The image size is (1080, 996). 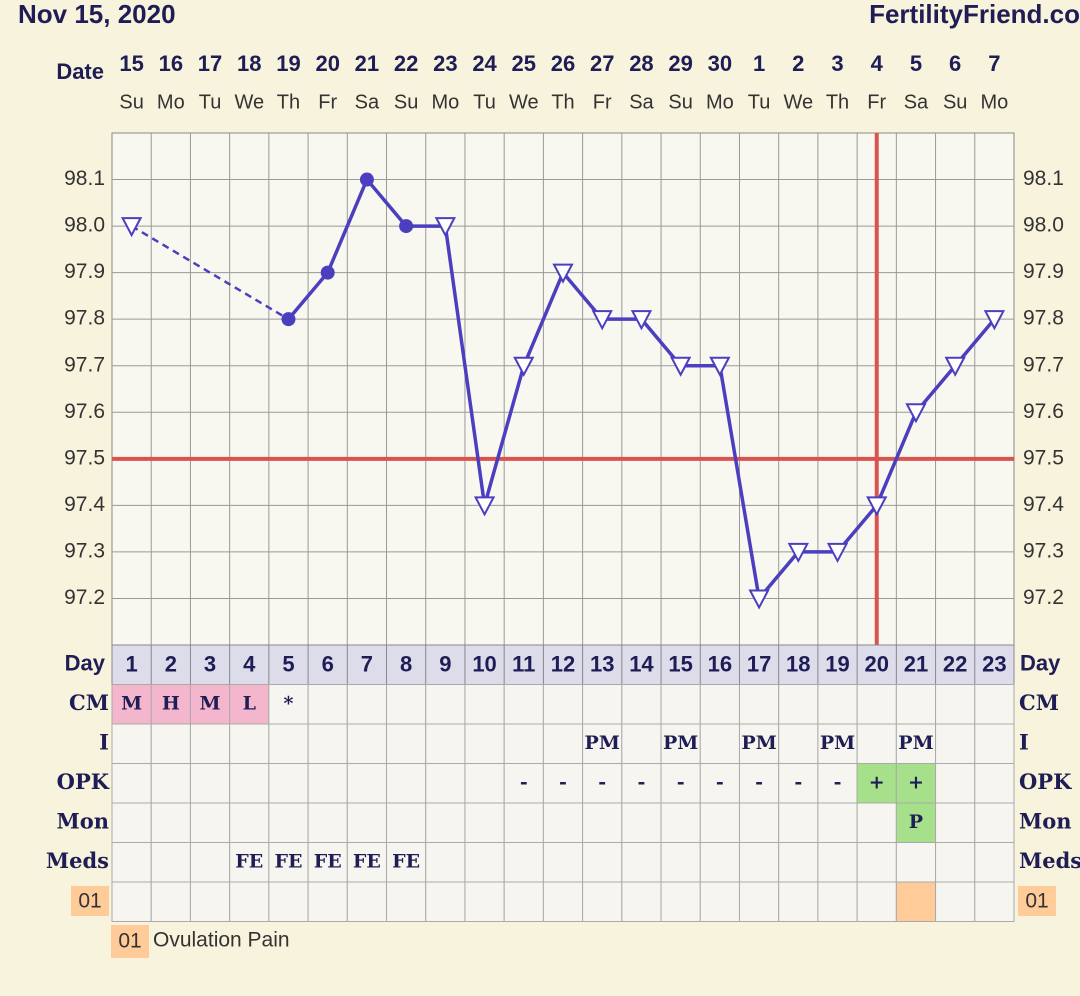 What do you see at coordinates (84, 318) in the screenshot?
I see `y-tick-label: 97.8` at bounding box center [84, 318].